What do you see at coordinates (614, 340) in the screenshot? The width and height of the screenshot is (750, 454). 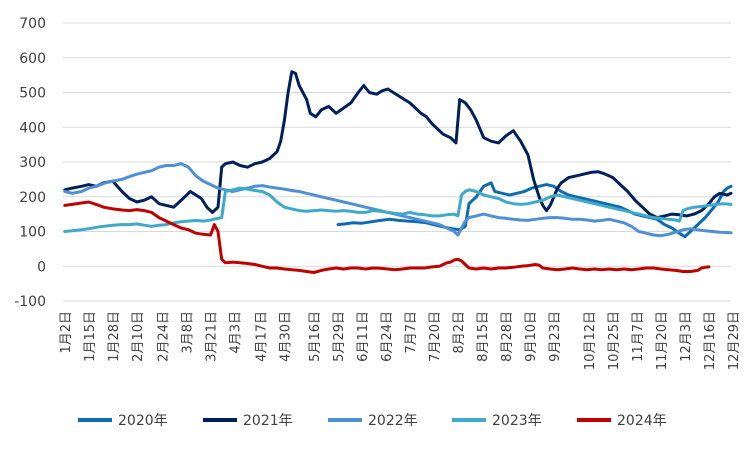 I see `x-tick-label: 10月25日` at bounding box center [614, 340].